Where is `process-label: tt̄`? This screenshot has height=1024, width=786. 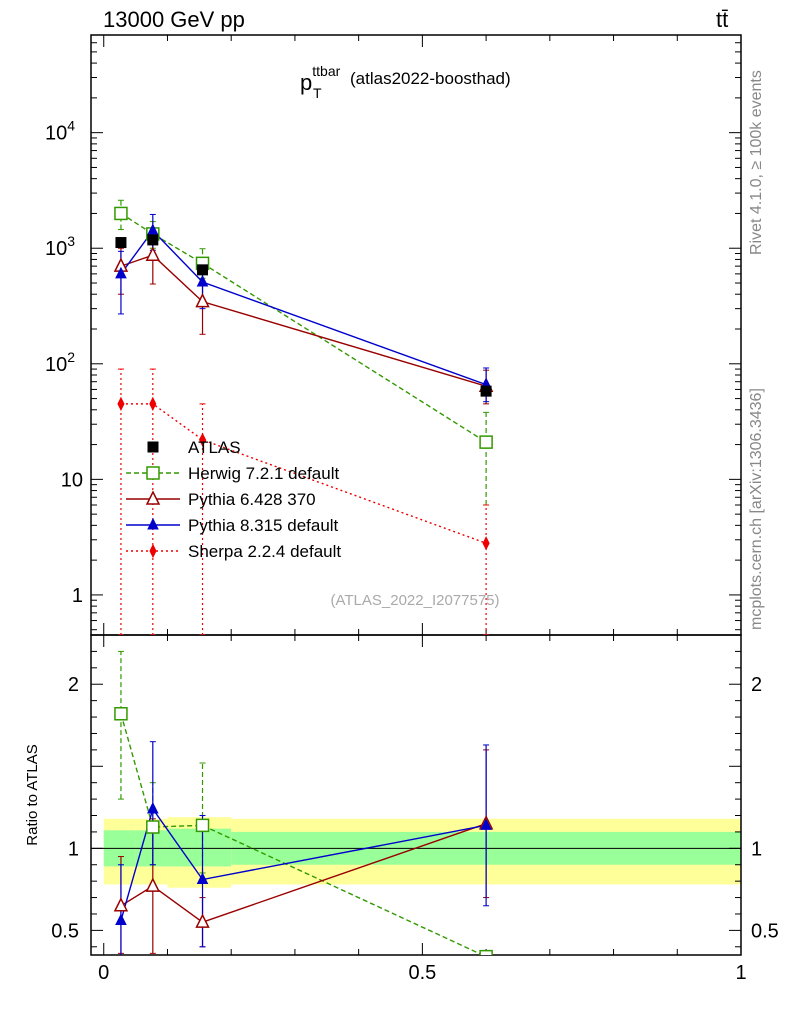 process-label: tt̄ is located at coordinates (722, 19).